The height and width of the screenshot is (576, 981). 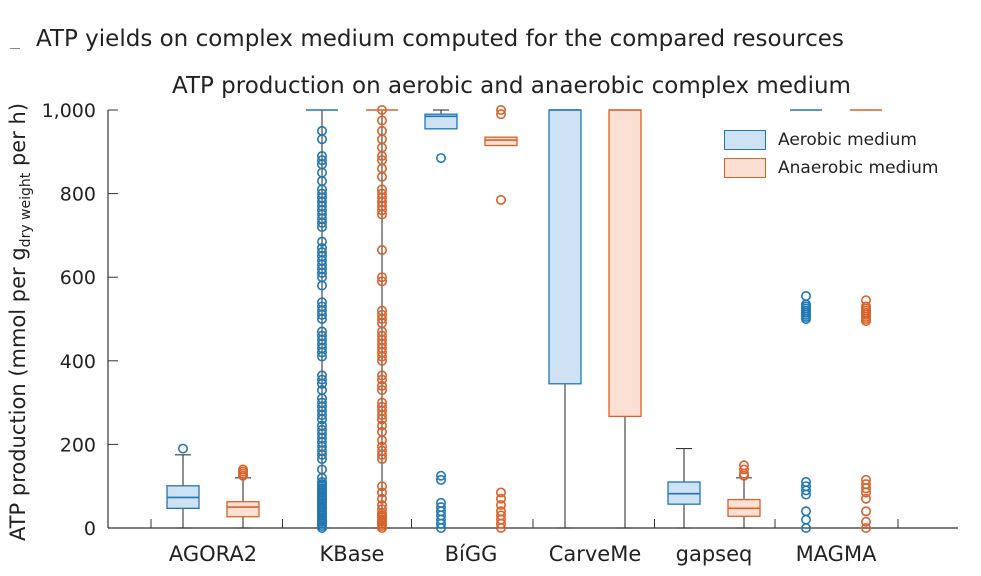 What do you see at coordinates (78, 362) in the screenshot?
I see `y-tick-label: 400` at bounding box center [78, 362].